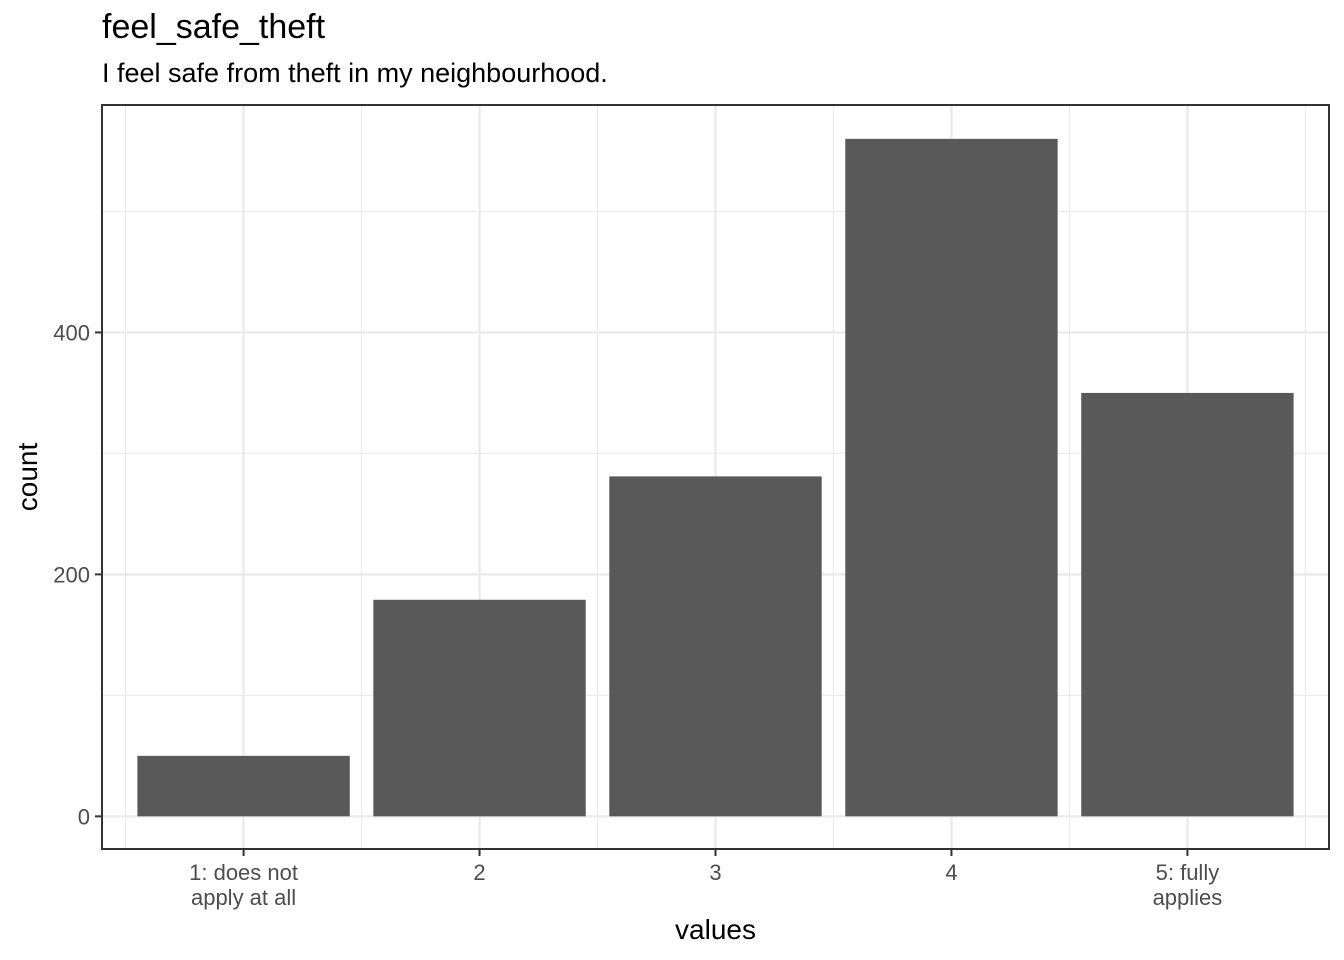  What do you see at coordinates (214, 27) in the screenshot?
I see `chart-title: feel_safe_theft` at bounding box center [214, 27].